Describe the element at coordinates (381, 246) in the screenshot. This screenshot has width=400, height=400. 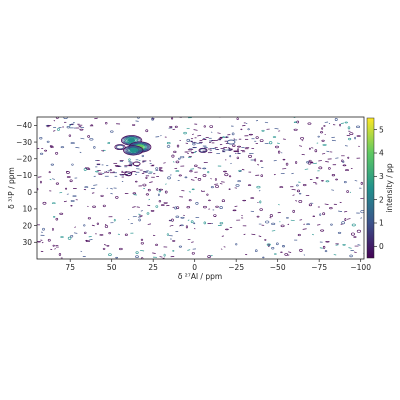
I see `colorbar-tick-label: 0` at that location.